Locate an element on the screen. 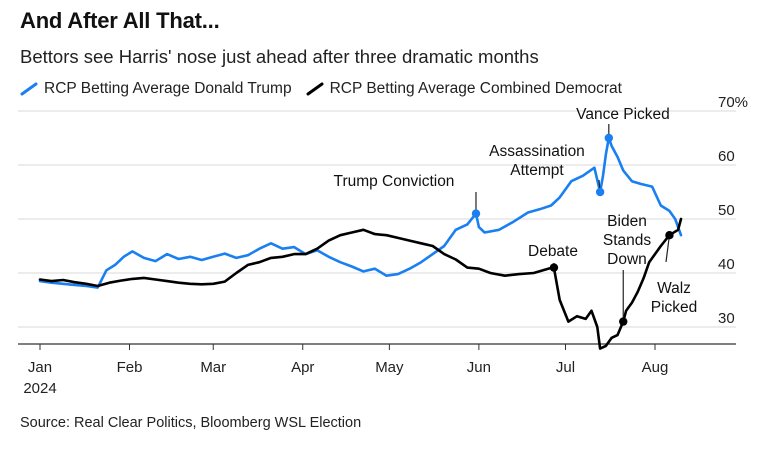  y-tick-label-30: 30 is located at coordinates (726, 318).